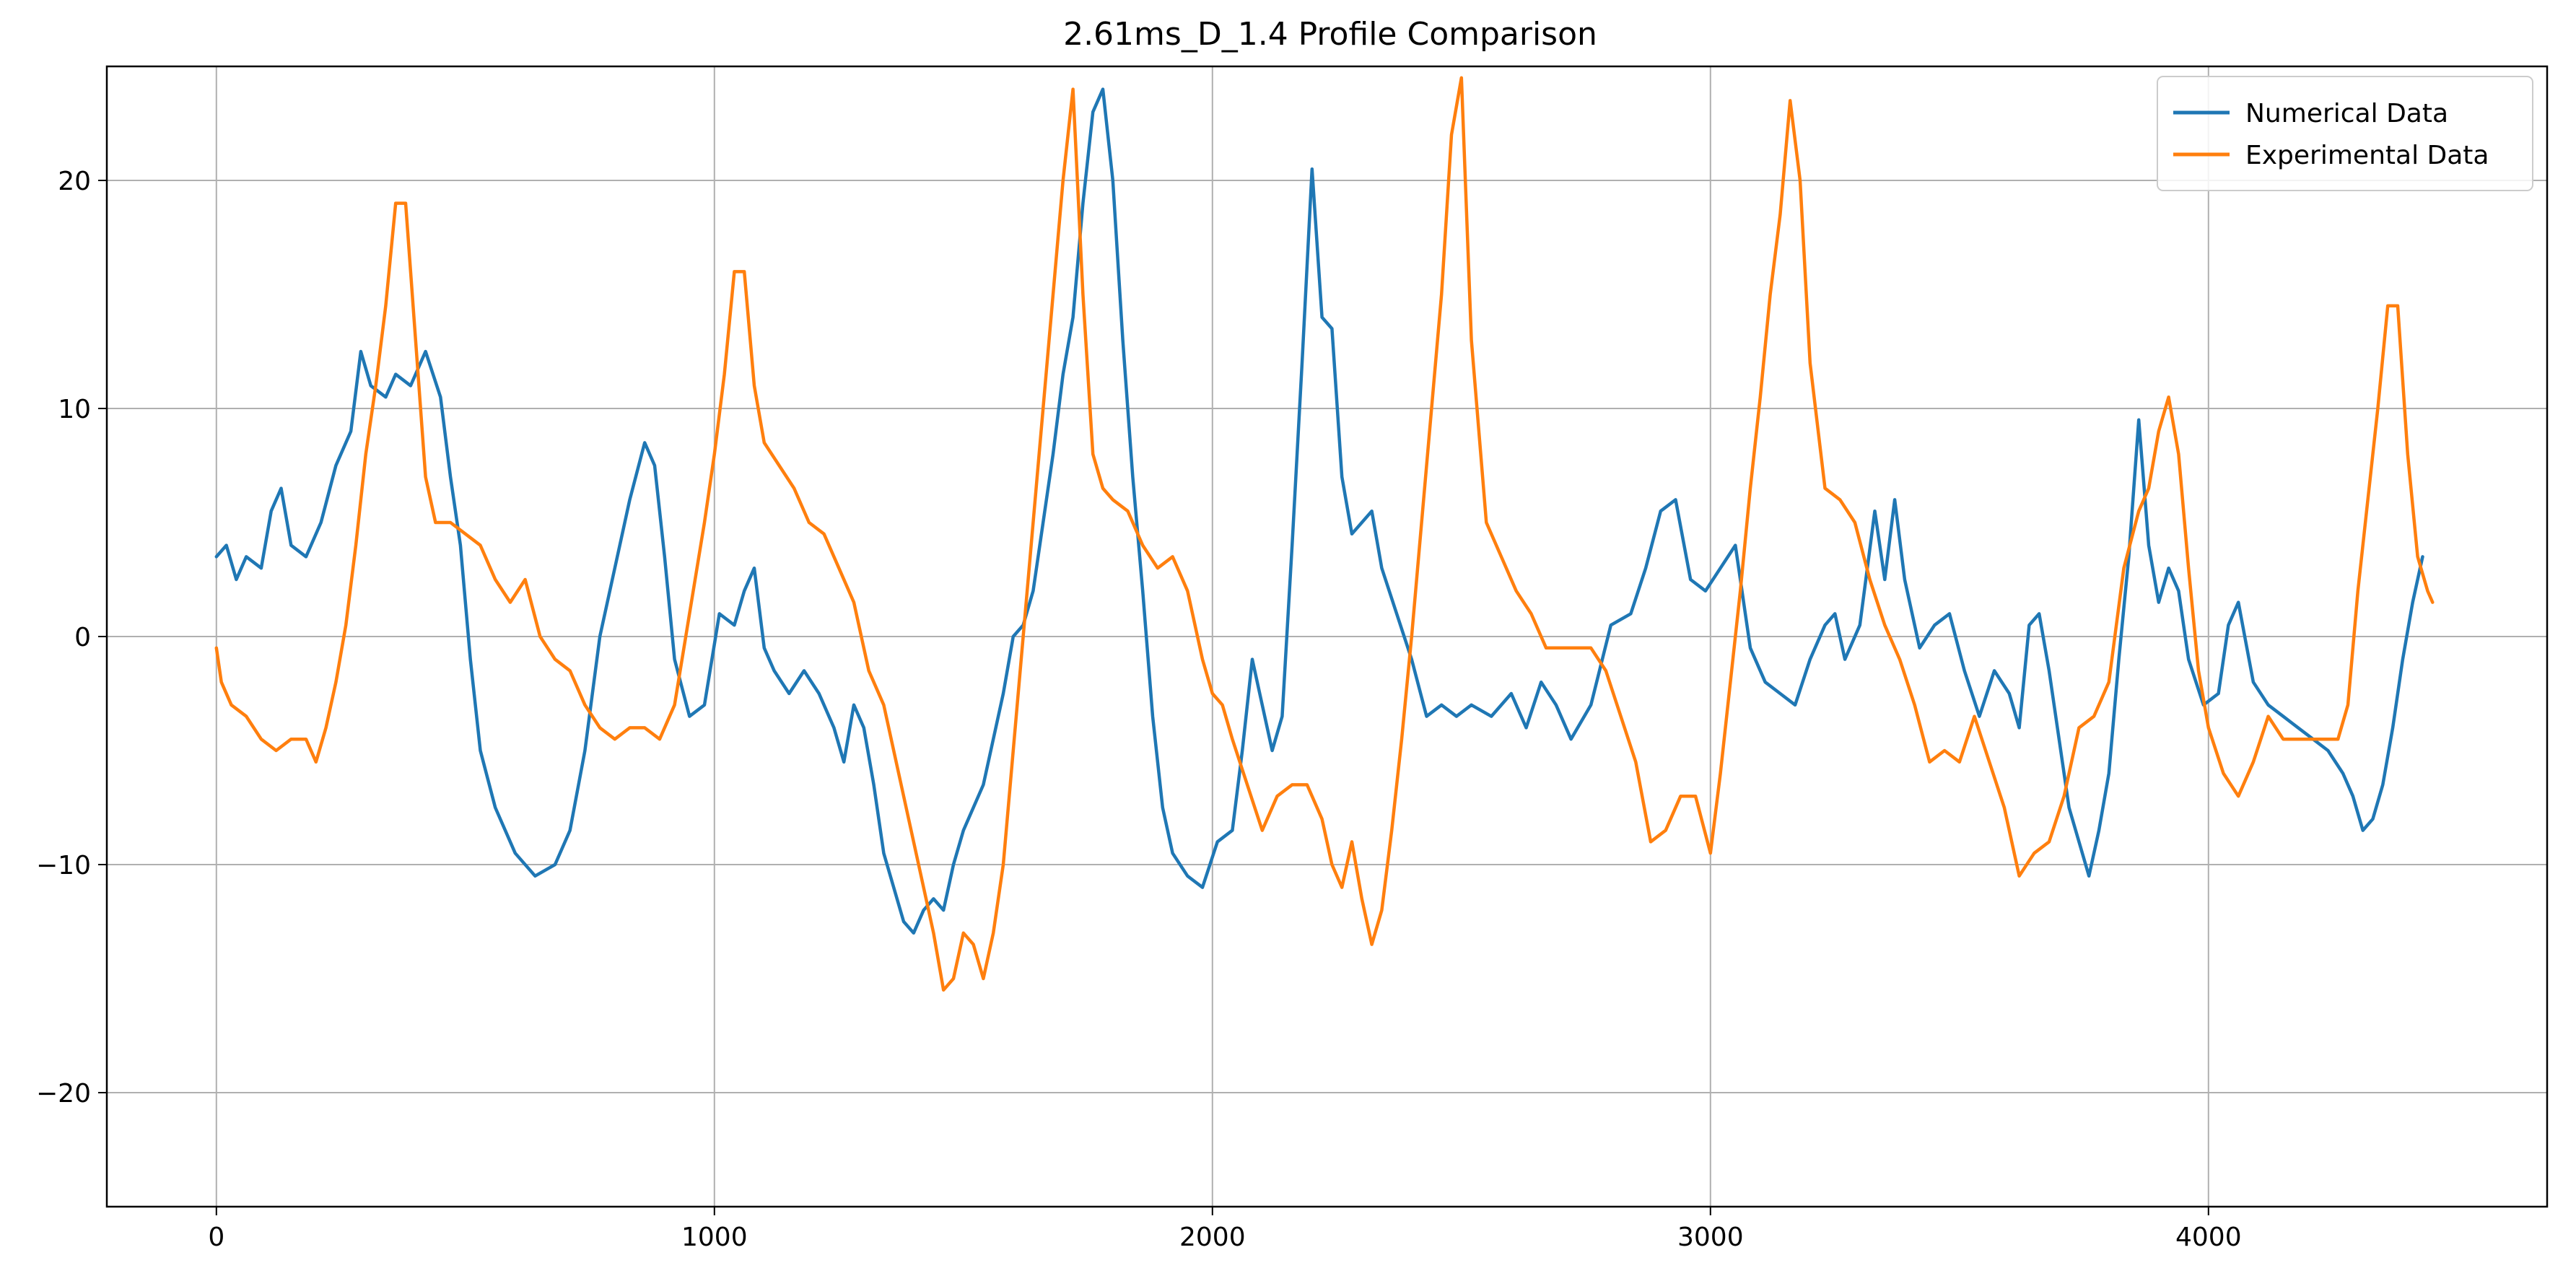 The width and height of the screenshot is (2576, 1281). I want to click on x-tick-label: 1000, so click(714, 1237).